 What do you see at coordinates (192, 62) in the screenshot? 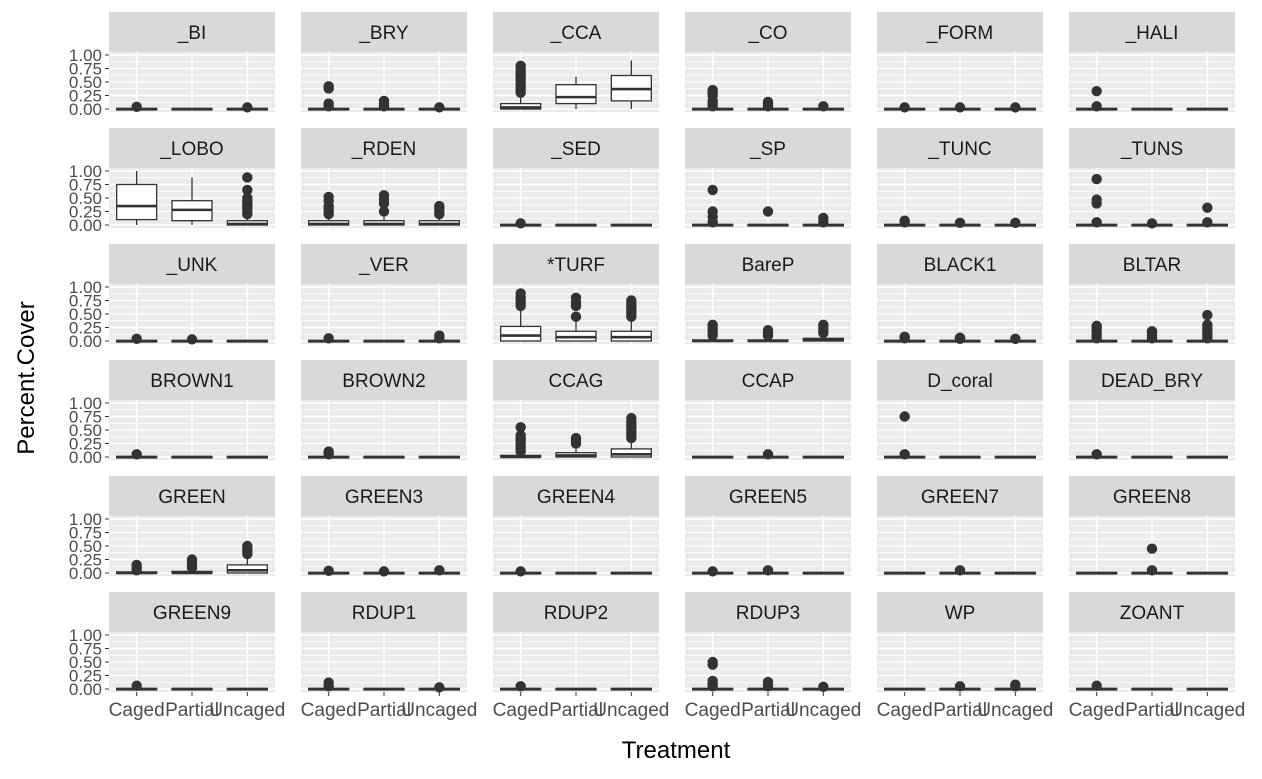
I see `facet-panel: _BI` at bounding box center [192, 62].